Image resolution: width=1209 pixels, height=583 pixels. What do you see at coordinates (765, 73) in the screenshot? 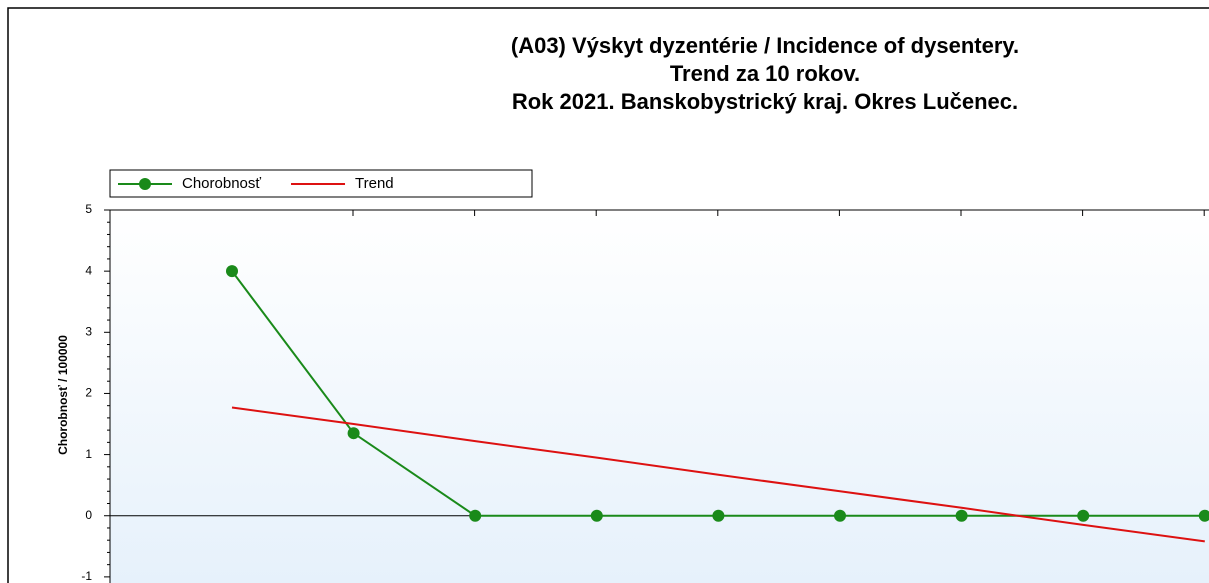
I see `chart-title: Trend za 10 rokov.` at bounding box center [765, 73].